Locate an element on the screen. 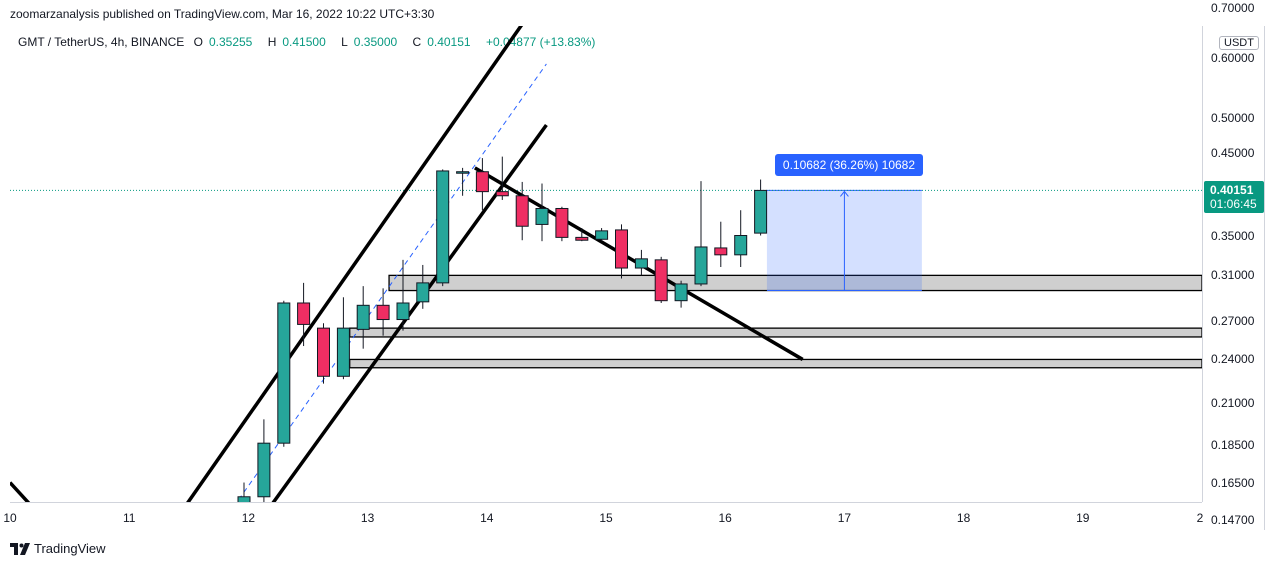 This screenshot has height=566, width=1280. time-axis: 10 11 12 13 14 15 16 17 18 19 2 is located at coordinates (603, 516).